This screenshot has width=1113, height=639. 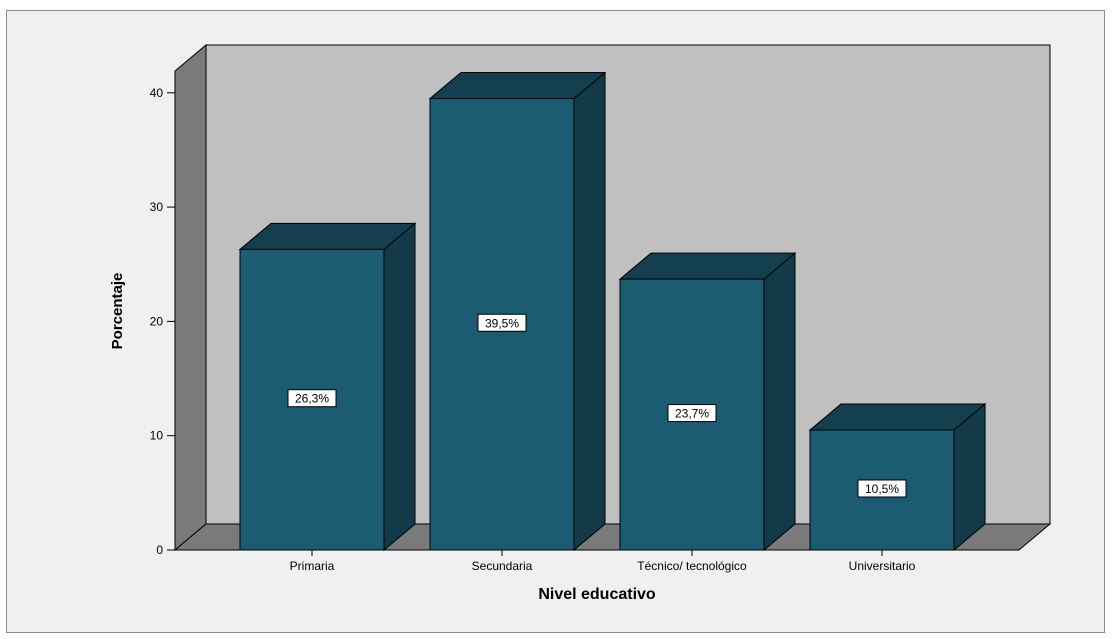 I want to click on y-tick-label: 10, so click(x=157, y=436).